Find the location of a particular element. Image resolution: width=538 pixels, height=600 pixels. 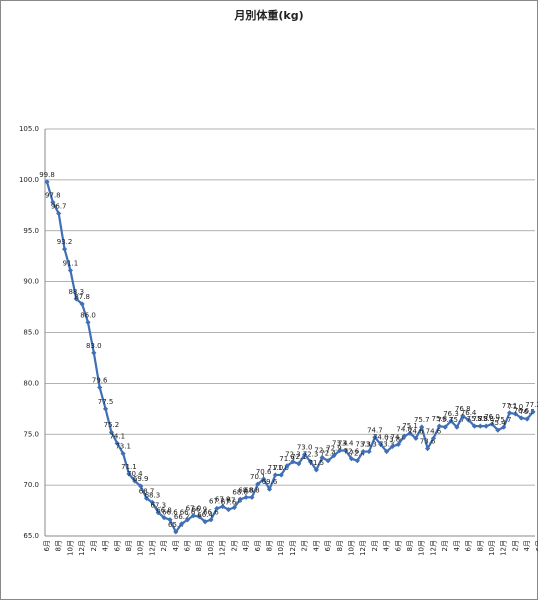

data-label: 74.7 is located at coordinates (375, 430).